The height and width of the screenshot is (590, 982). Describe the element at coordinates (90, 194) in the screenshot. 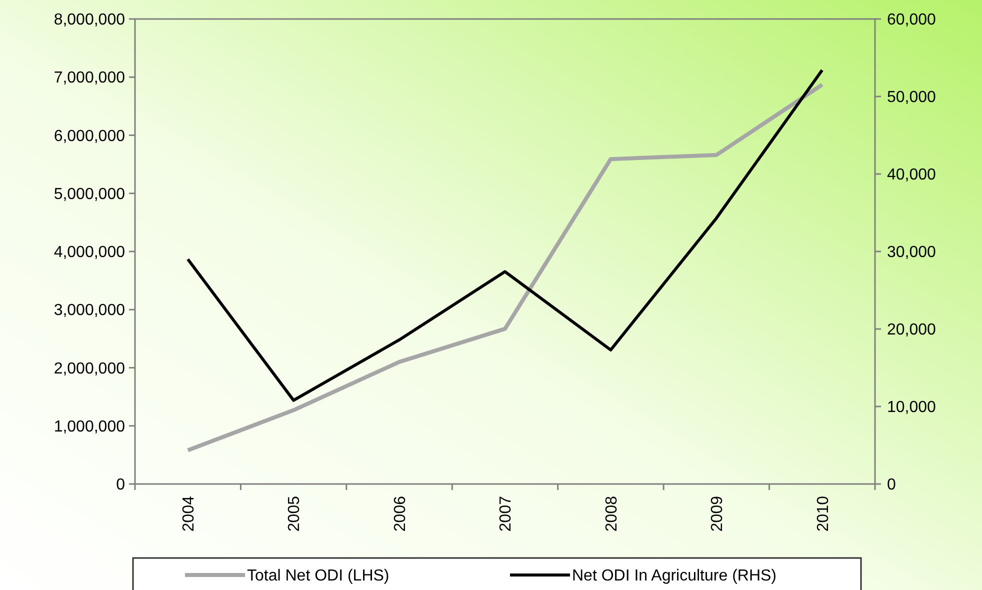

I see `y-tick-label: 5,000,000` at that location.